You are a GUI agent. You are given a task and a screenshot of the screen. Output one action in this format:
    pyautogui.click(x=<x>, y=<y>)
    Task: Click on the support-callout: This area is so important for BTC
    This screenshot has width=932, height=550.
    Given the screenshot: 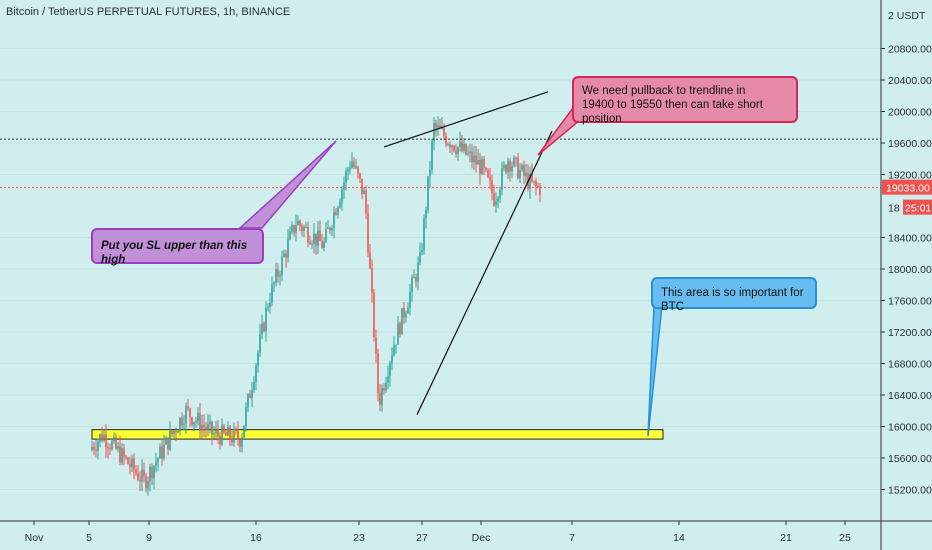 What is the action you would take?
    pyautogui.click(x=734, y=295)
    